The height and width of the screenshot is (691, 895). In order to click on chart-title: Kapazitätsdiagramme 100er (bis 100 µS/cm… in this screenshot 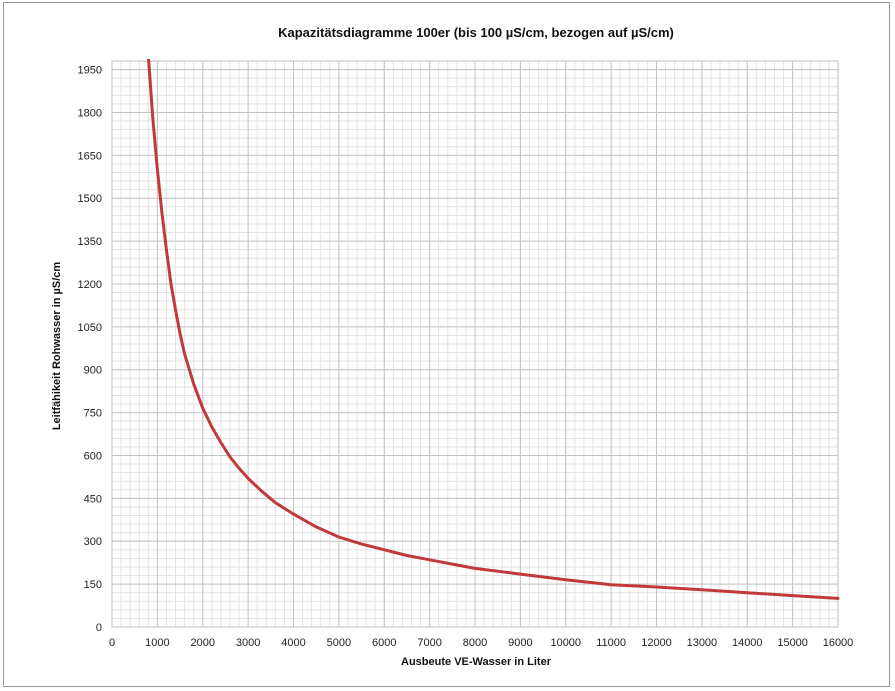, I will do `click(476, 32)`.